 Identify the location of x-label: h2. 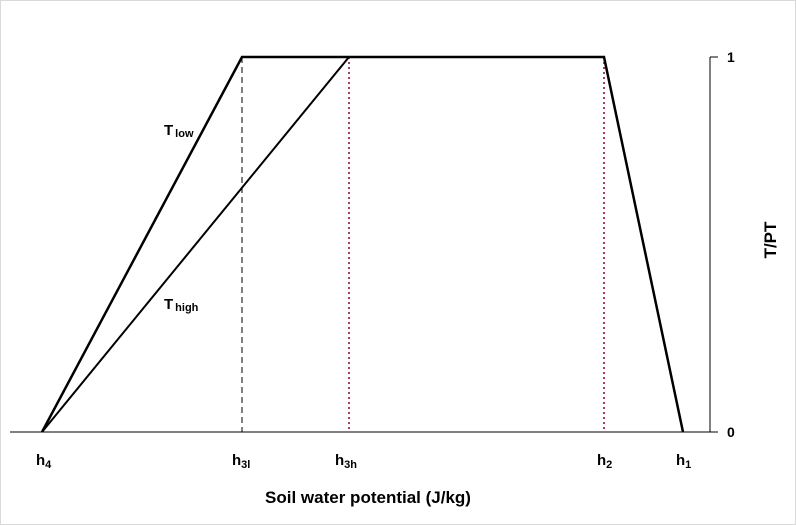
(604, 461).